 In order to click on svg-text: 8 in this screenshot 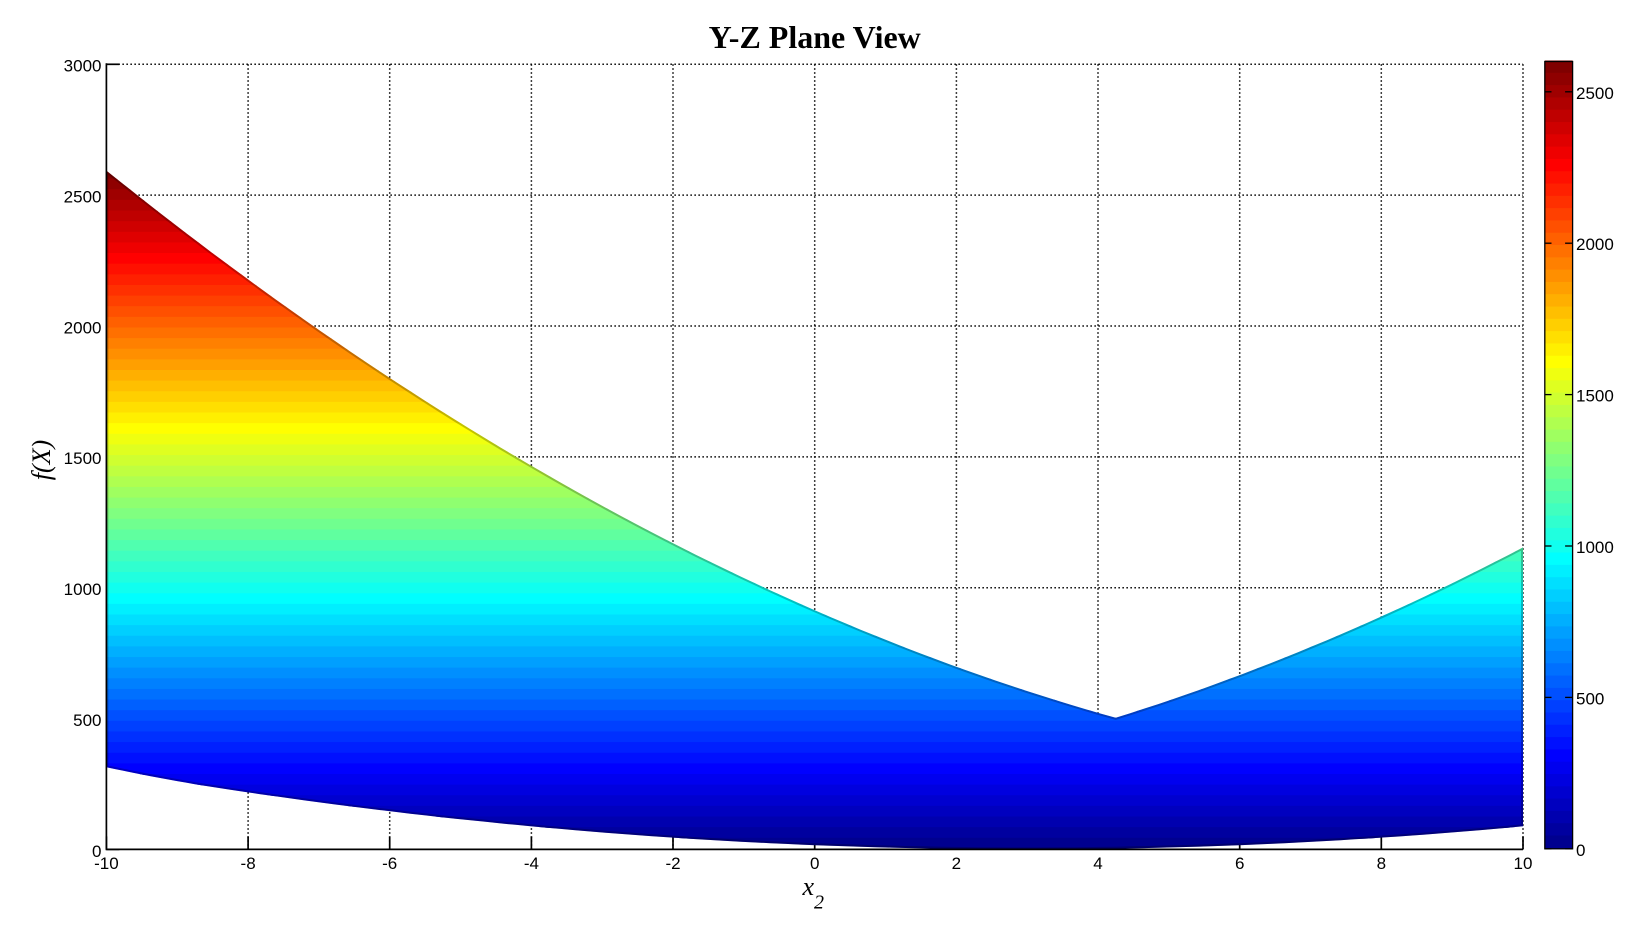, I will do `click(1381, 863)`.